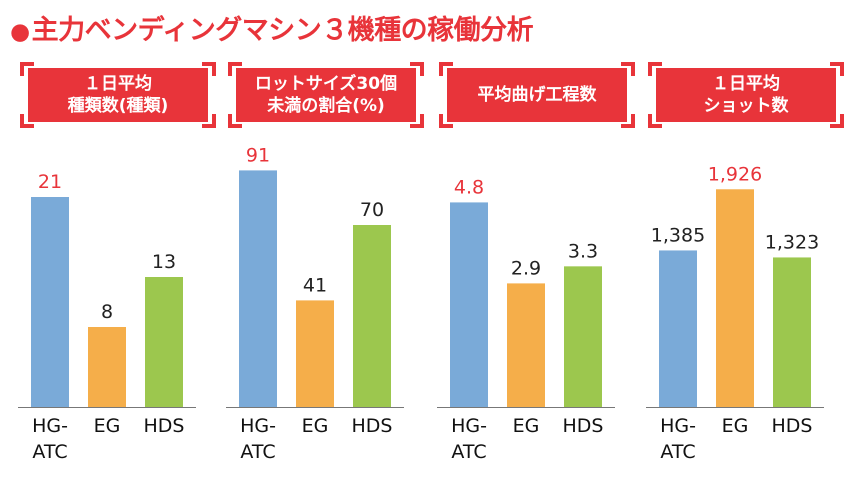 Image resolution: width=849 pixels, height=477 pixels. What do you see at coordinates (372, 210) in the screenshot?
I see `value-label: 70` at bounding box center [372, 210].